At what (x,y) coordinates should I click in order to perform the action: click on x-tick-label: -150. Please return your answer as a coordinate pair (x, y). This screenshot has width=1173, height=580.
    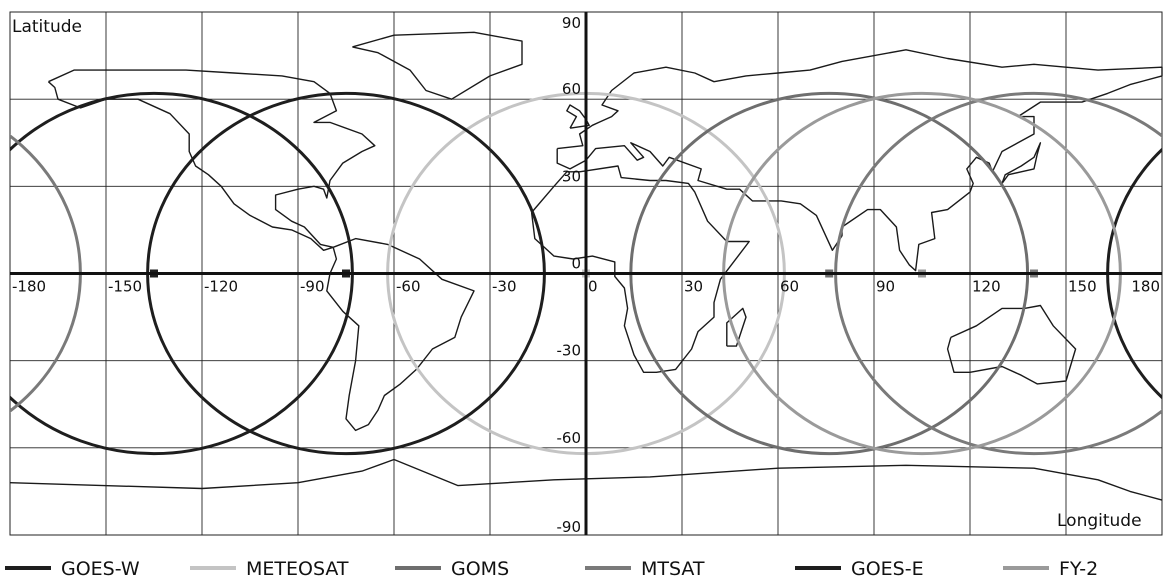
    Looking at the image, I should click on (125, 287).